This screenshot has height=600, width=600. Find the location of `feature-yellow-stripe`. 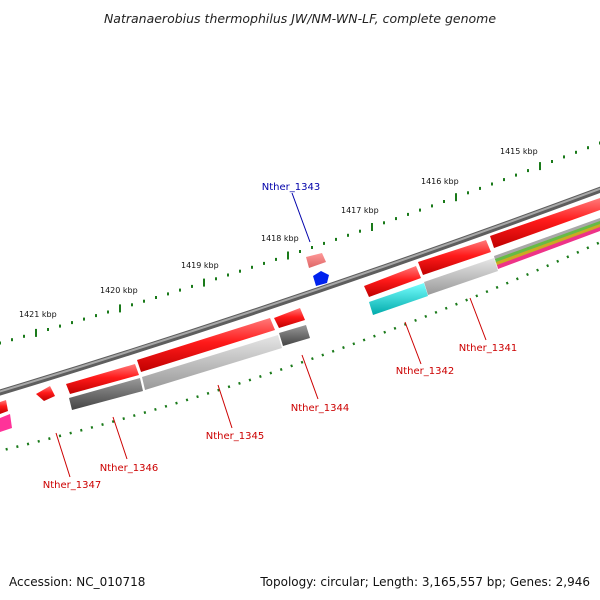

feature-yellow-stripe is located at coordinates (548, 245).